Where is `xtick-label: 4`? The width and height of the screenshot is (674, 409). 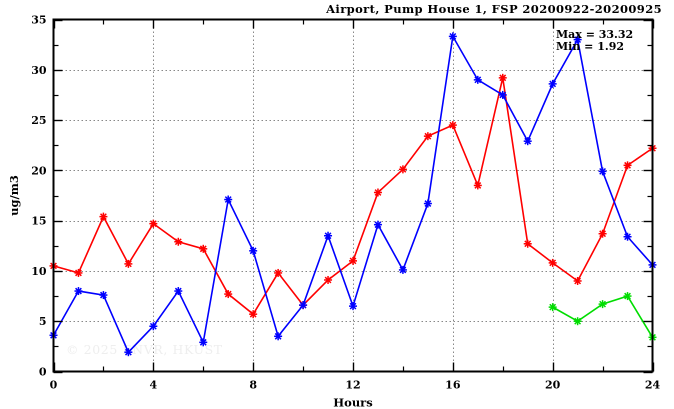 xtick-label: 4 is located at coordinates (154, 385).